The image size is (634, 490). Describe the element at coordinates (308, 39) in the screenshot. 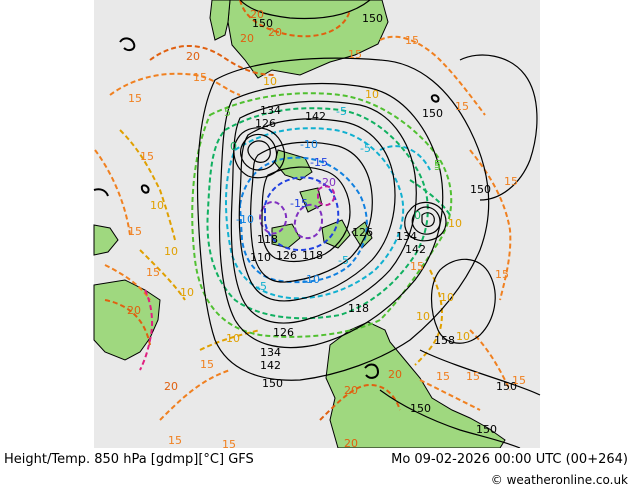

I see `land-greenland` at that location.